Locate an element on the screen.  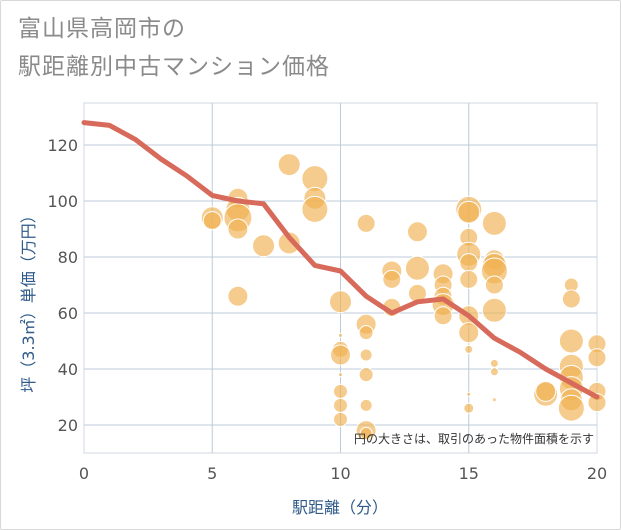
y-tick-label: 80 is located at coordinates (68, 257).